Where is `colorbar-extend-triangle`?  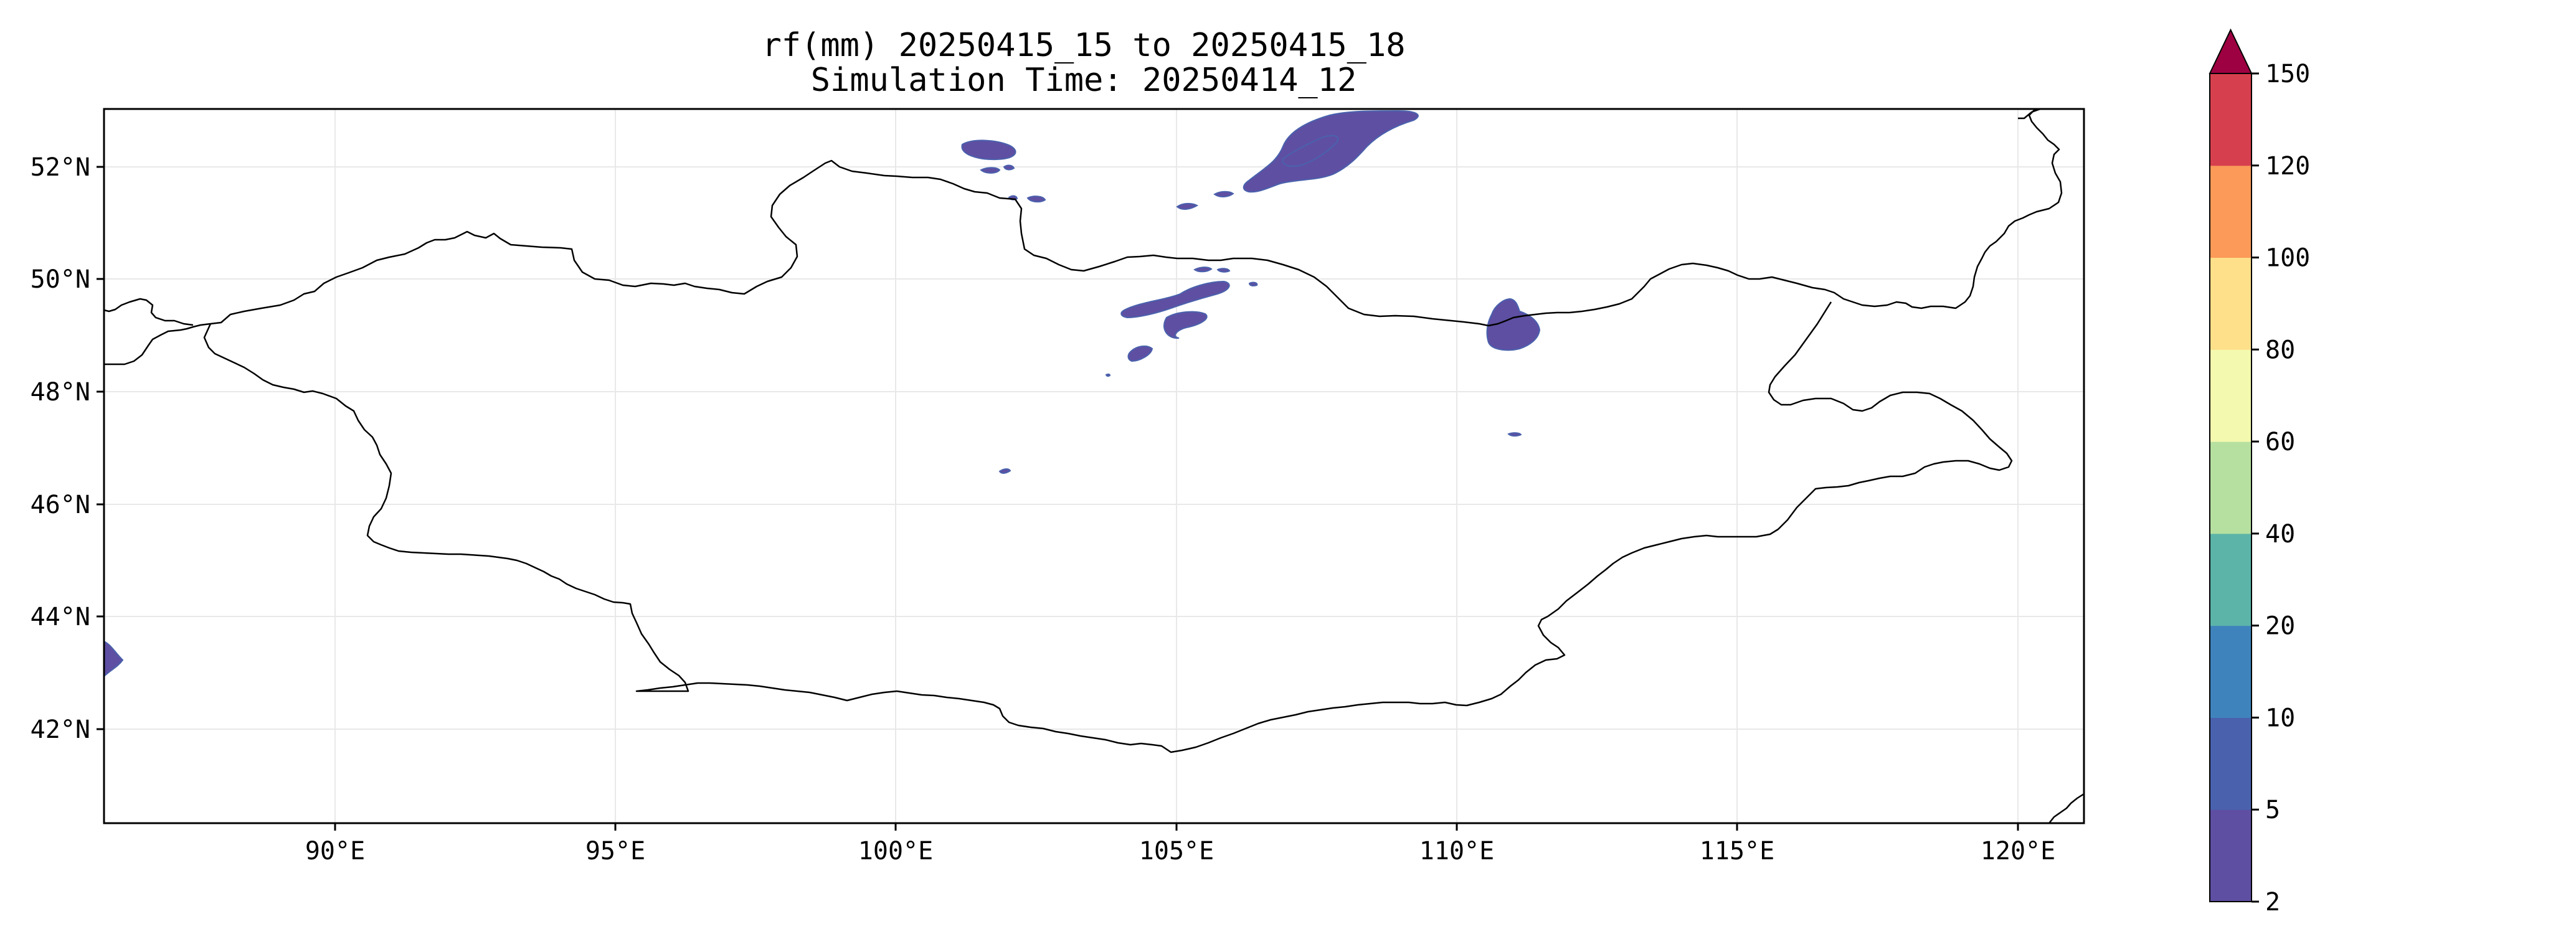 colorbar-extend-triangle is located at coordinates (2231, 51).